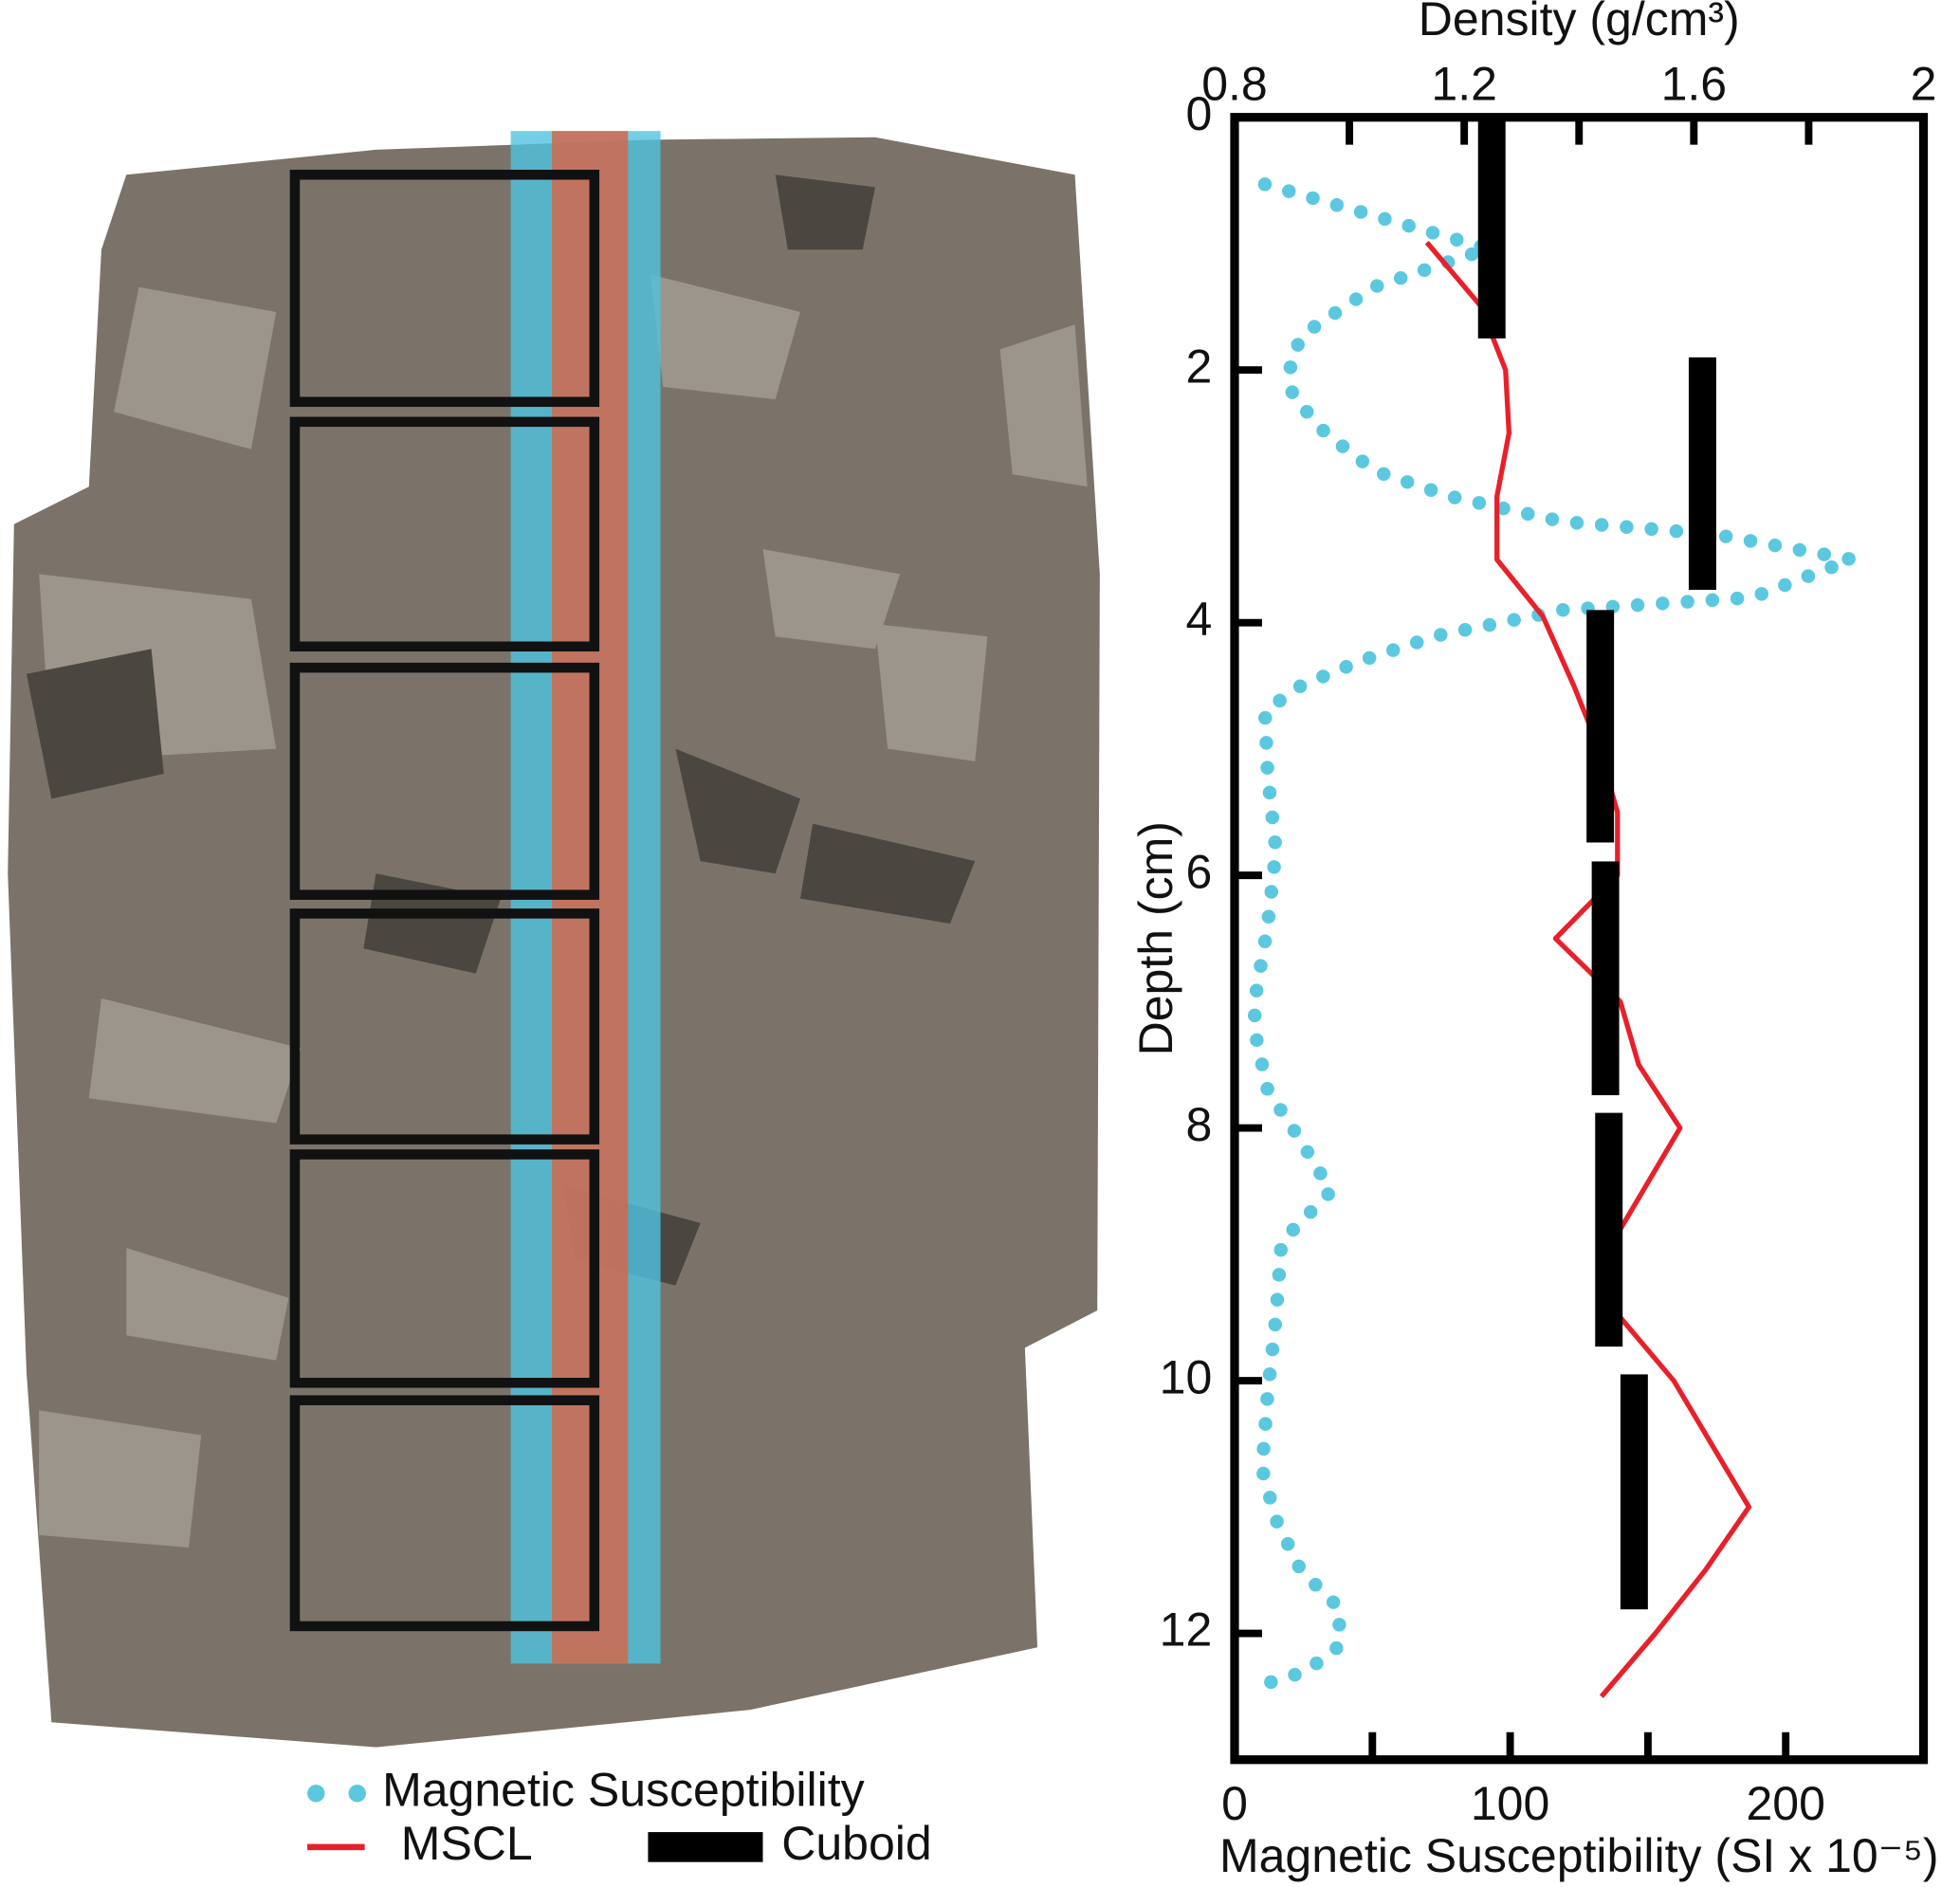 This screenshot has height=1887, width=1960. What do you see at coordinates (1464, 83) in the screenshot?
I see `x2-tick-label: 1.2` at bounding box center [1464, 83].